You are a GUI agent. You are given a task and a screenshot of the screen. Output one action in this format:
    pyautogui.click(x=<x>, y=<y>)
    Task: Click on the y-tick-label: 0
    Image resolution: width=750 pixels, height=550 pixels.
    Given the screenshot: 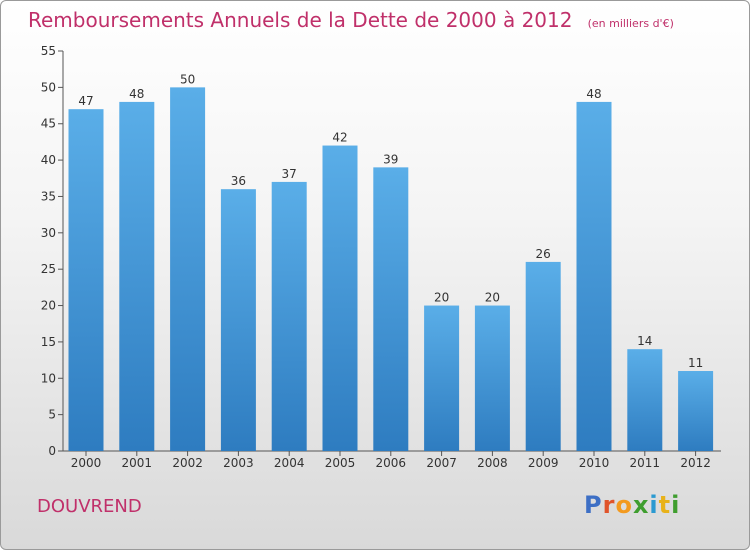 What is the action you would take?
    pyautogui.click(x=52, y=451)
    